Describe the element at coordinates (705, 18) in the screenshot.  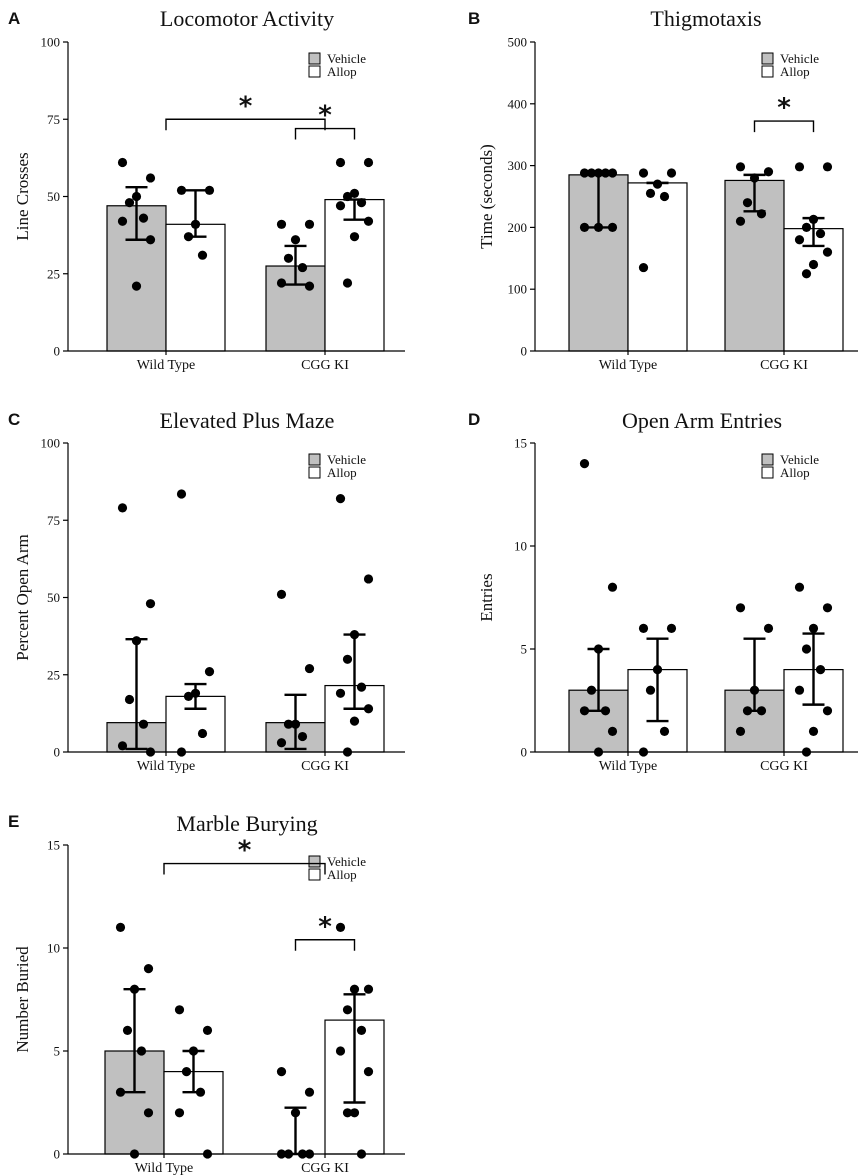
I see `chart-title: Thigmotaxis` at that location.